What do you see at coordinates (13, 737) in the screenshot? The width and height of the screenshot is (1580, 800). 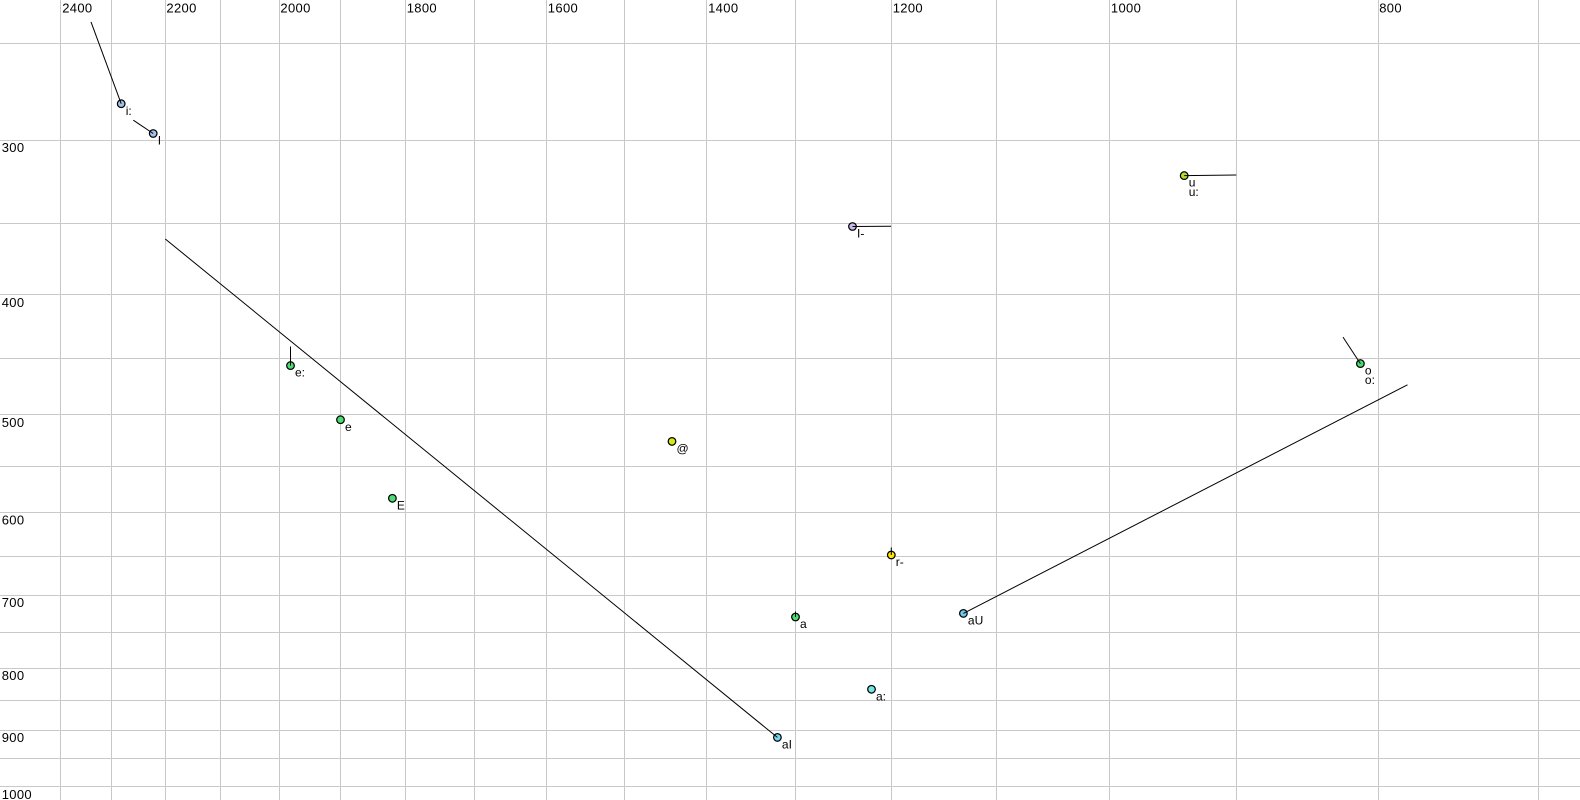 I see `svg-text: 900` at bounding box center [13, 737].